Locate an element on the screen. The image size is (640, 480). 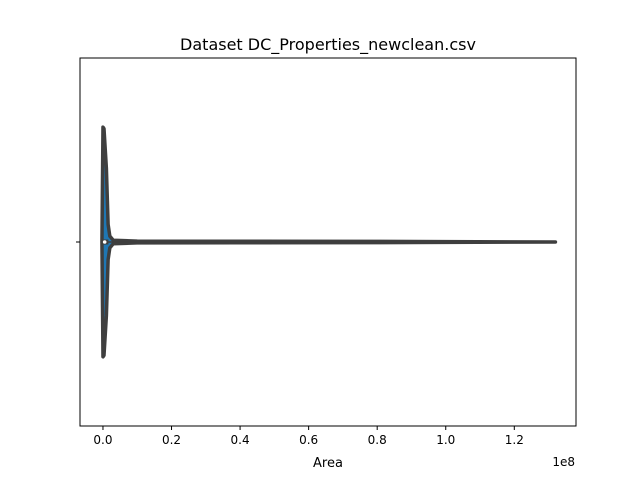
x-tick-label: 1.0 is located at coordinates (445, 440).